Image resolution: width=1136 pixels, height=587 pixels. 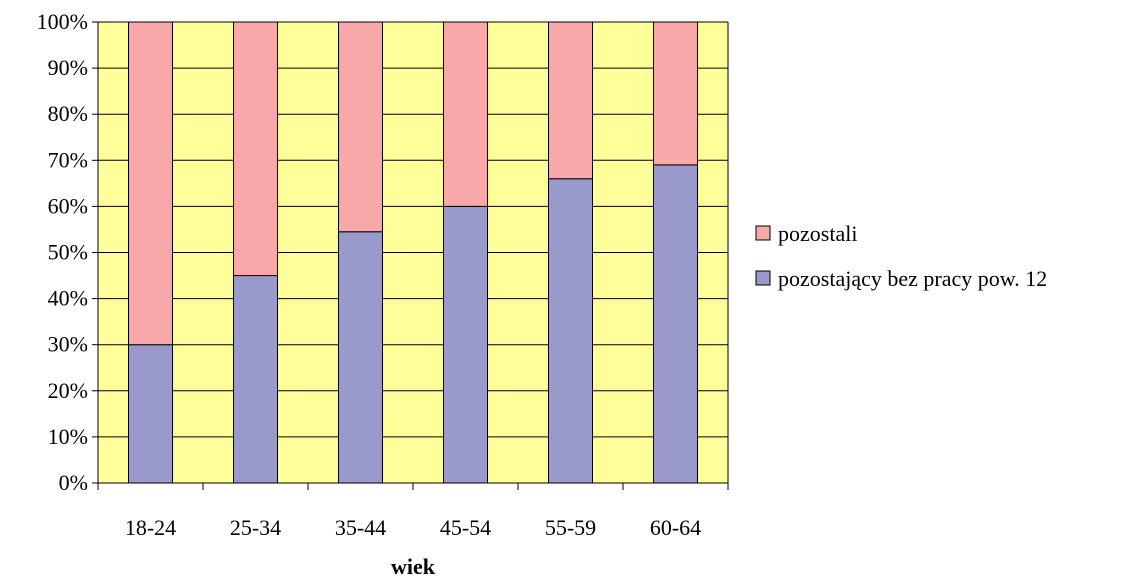 What do you see at coordinates (68, 436) in the screenshot?
I see `y-tick-label: 10%` at bounding box center [68, 436].